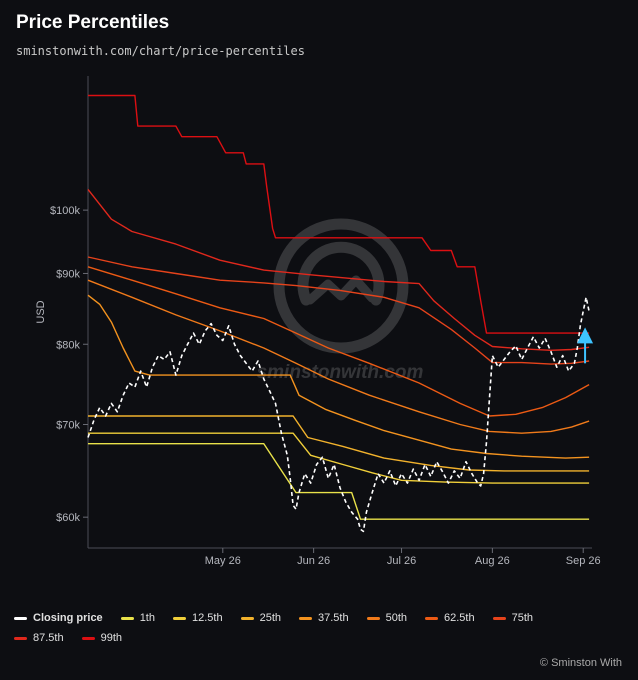 The width and height of the screenshot is (638, 680). Describe the element at coordinates (160, 51) in the screenshot. I see `chart-subtitle: sminstonwith.com/chart/price-percentiles` at that location.